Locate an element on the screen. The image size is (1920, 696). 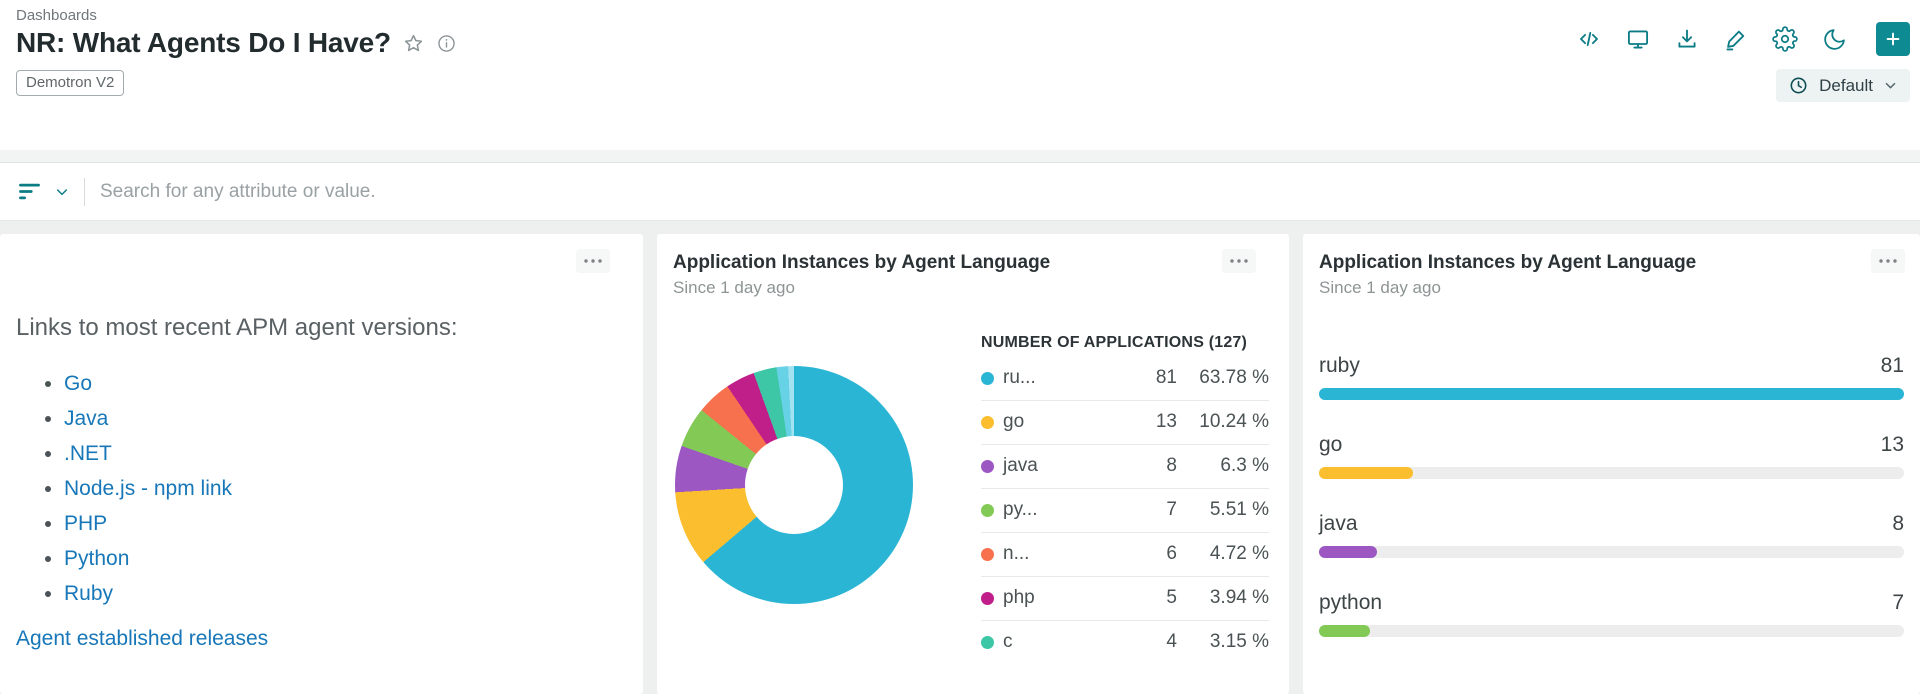
bar-row: java 8 is located at coordinates (1611, 535).